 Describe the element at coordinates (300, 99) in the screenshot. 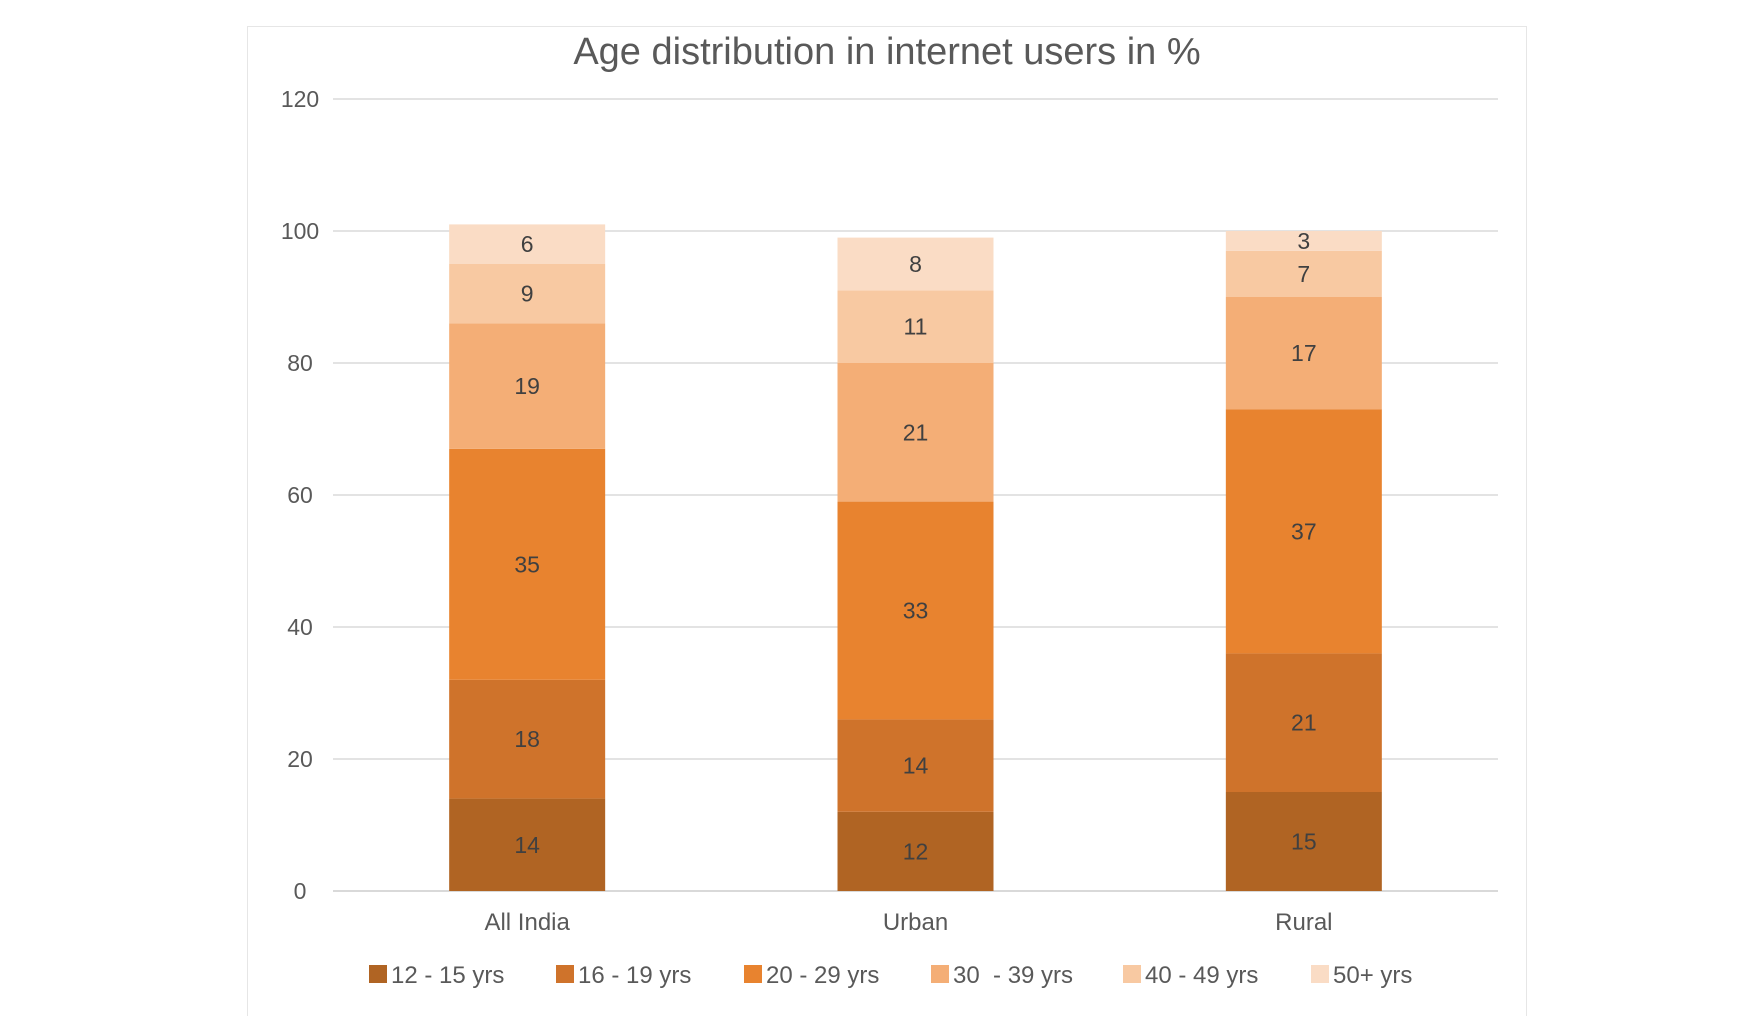

I see `y-tick-label: 120` at that location.